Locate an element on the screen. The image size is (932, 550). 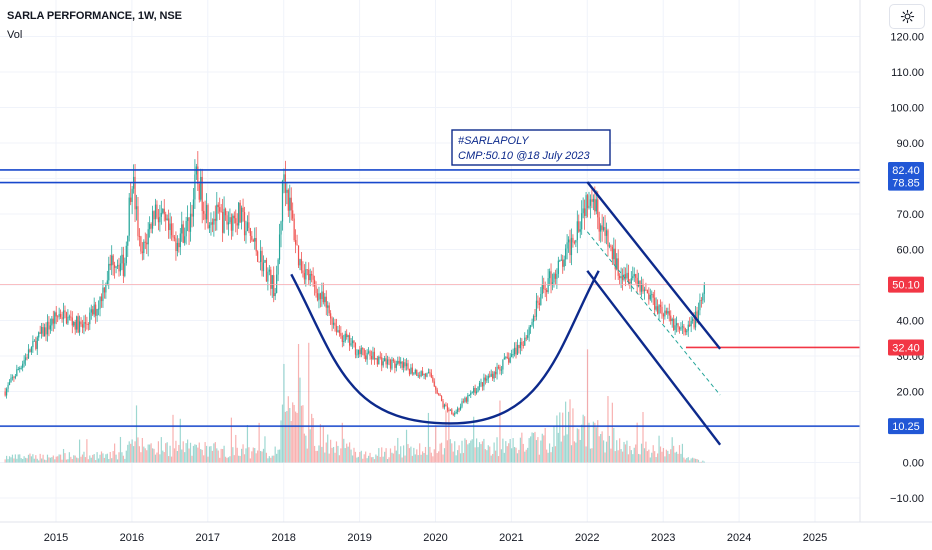
annotation-box: #SARLAPOLY CMP:50.10 @18 July 2023 is located at coordinates (531, 147).